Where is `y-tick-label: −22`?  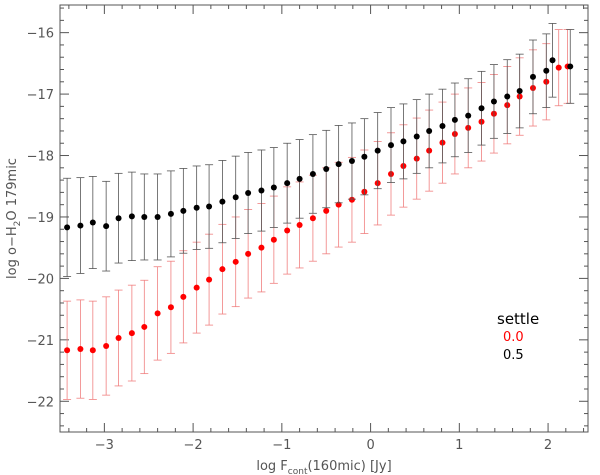 y-tick-label: −22 is located at coordinates (40, 402).